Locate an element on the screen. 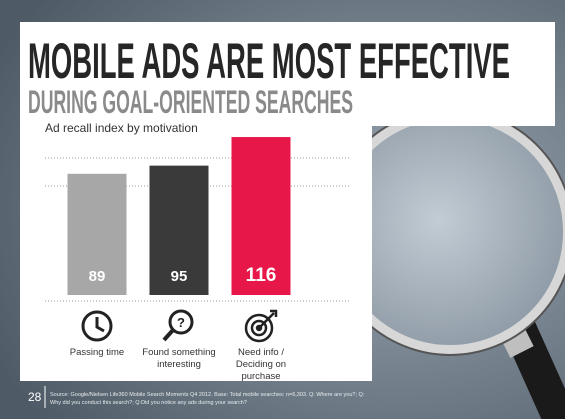  icon-target is located at coordinates (261, 326).